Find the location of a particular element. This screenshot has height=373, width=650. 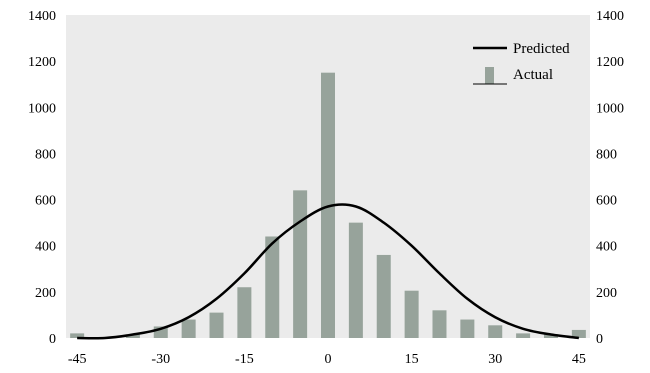

y-axis-left: 0 200 400 600 800 1000 1200 1400 is located at coordinates (42, 178).